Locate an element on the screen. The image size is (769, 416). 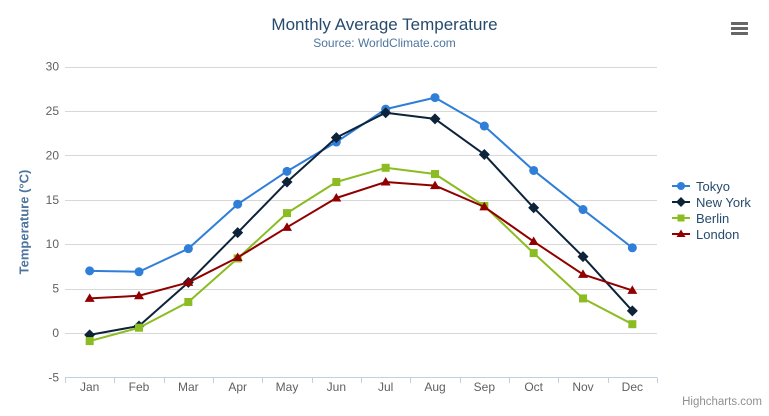
triangle-legend-marker-icon is located at coordinates (681, 233).